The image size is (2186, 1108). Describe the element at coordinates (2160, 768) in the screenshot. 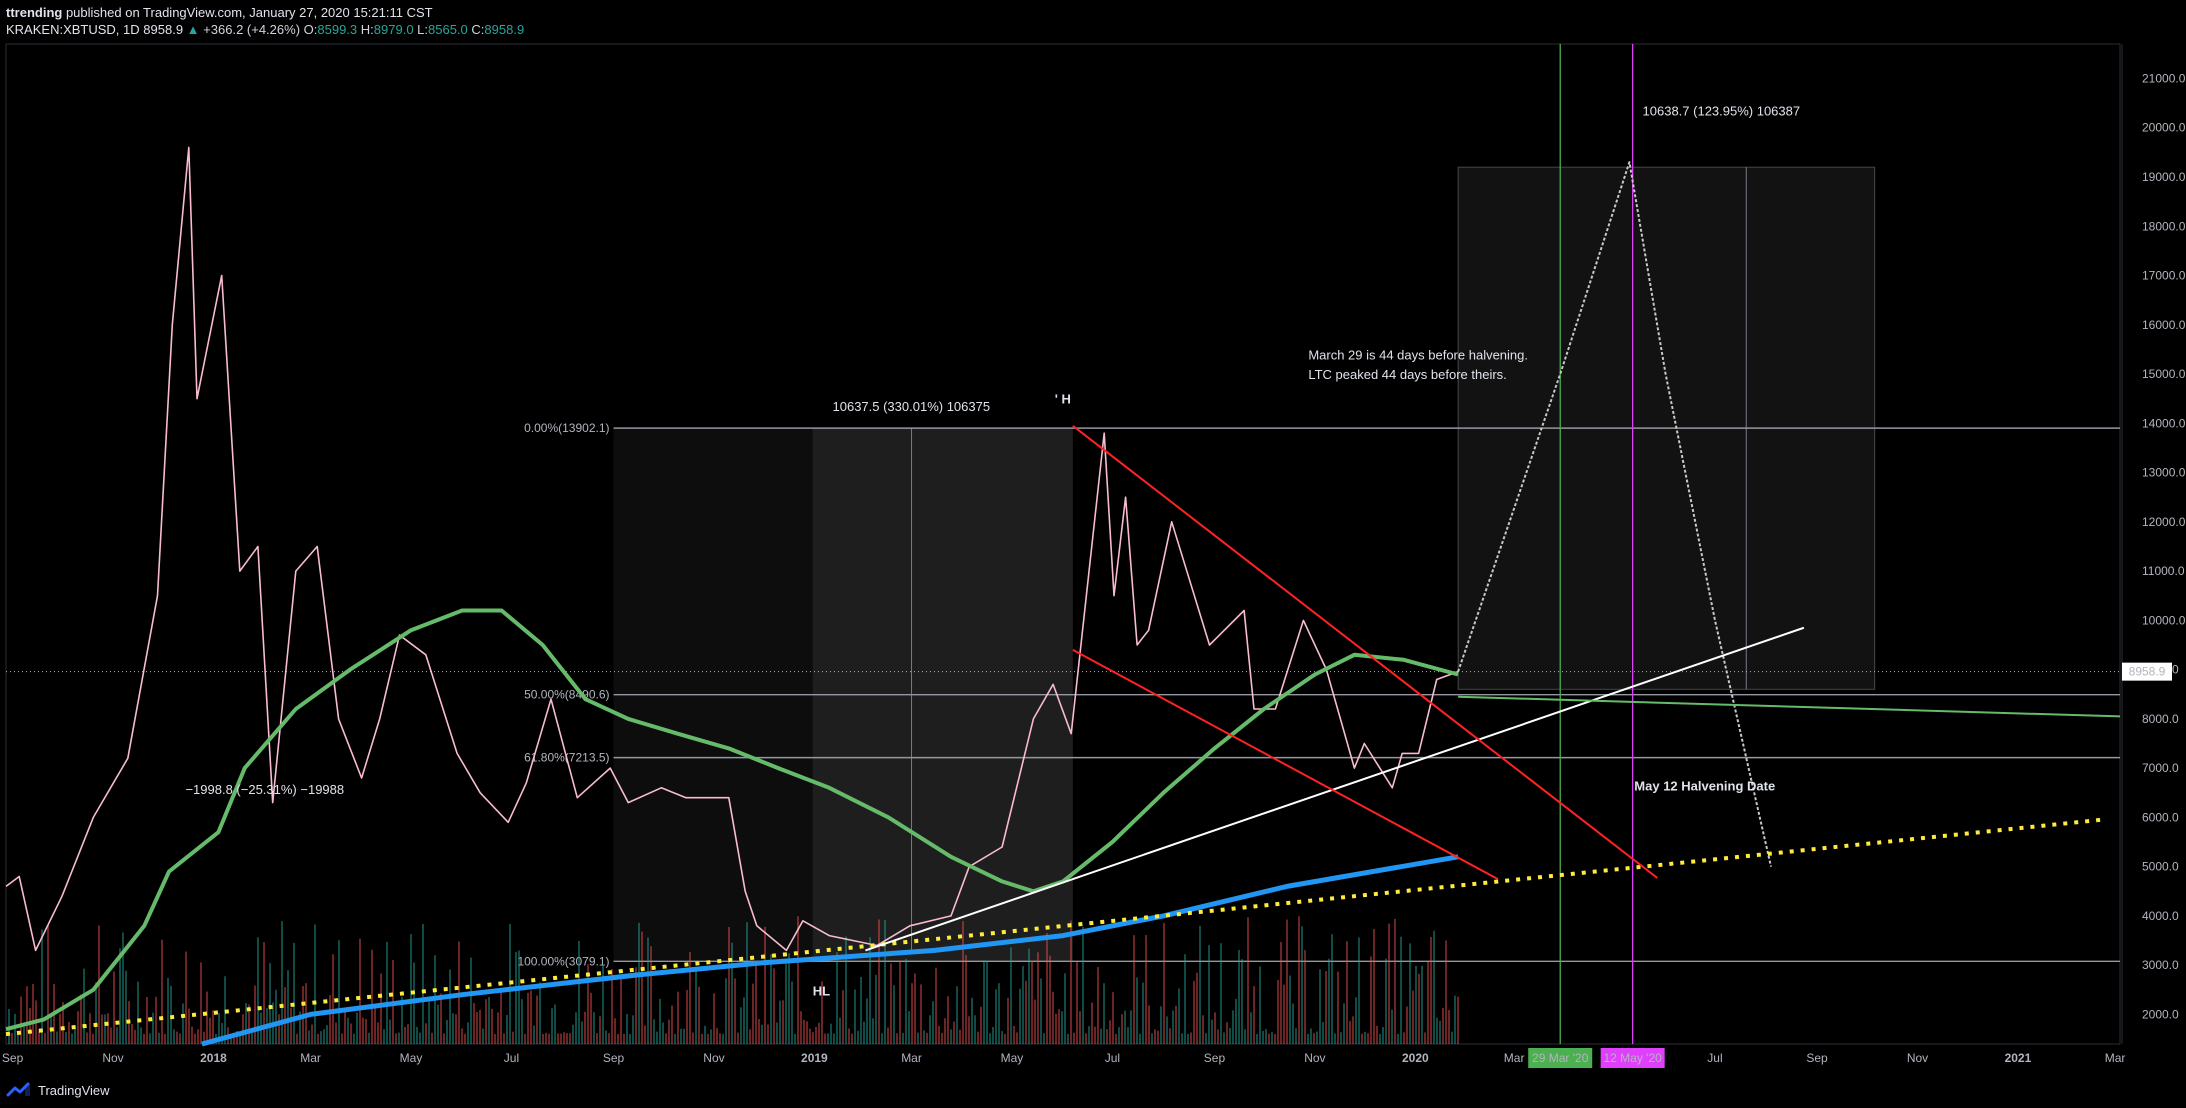

I see `y-tick-label-14: 7000.0` at that location.